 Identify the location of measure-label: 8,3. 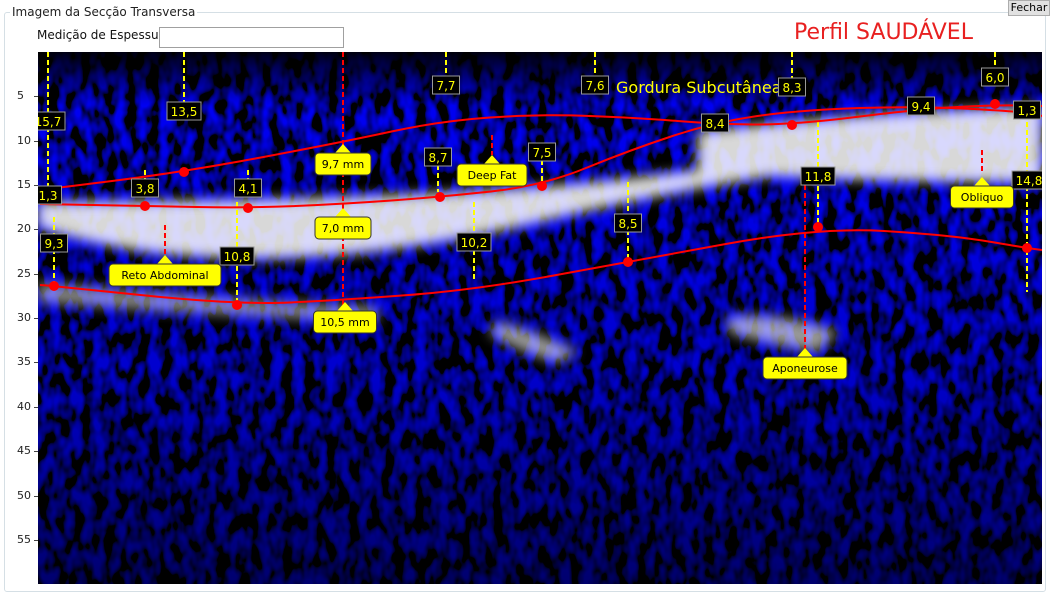
(791, 88).